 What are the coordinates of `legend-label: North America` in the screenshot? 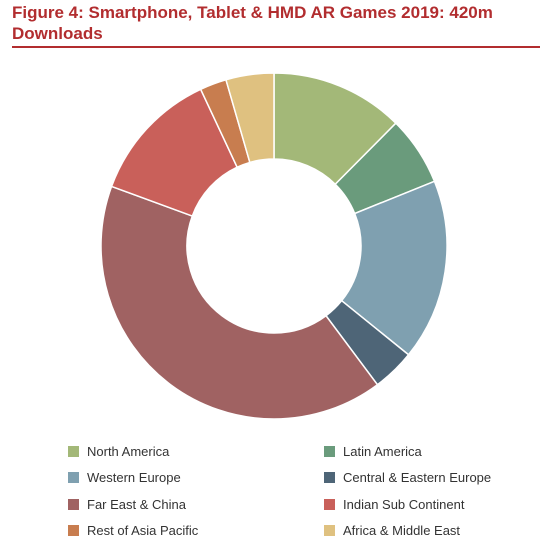 It's located at (128, 451).